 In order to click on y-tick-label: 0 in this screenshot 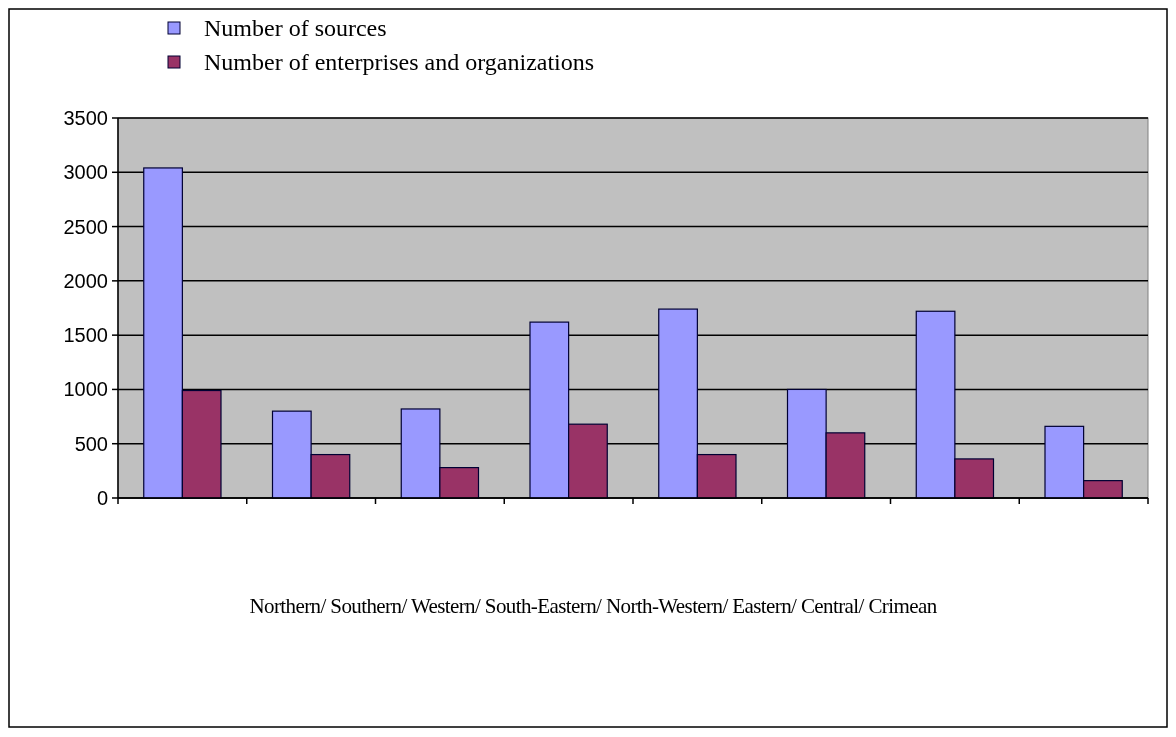, I will do `click(102, 498)`.